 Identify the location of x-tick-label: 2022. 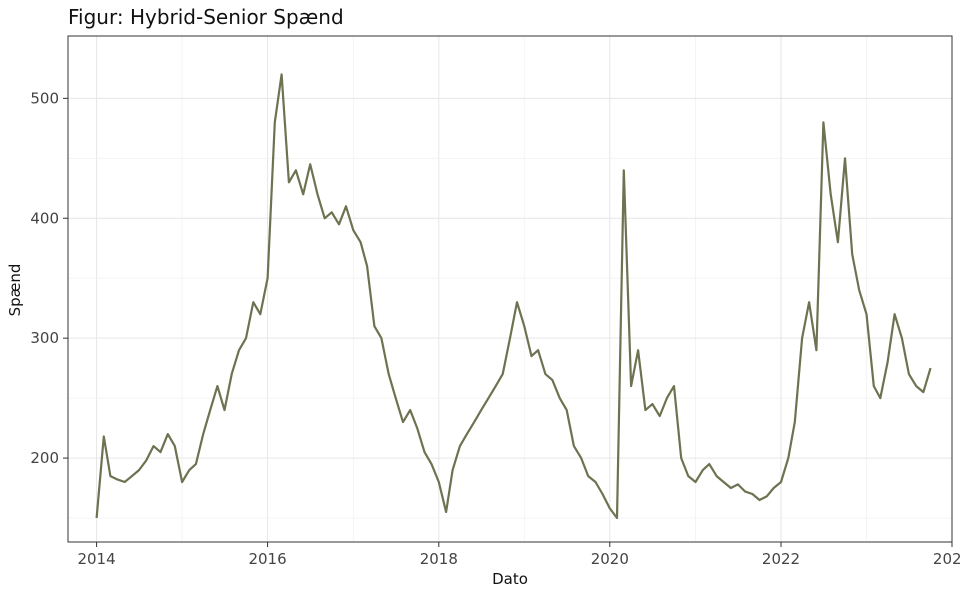
(781, 559).